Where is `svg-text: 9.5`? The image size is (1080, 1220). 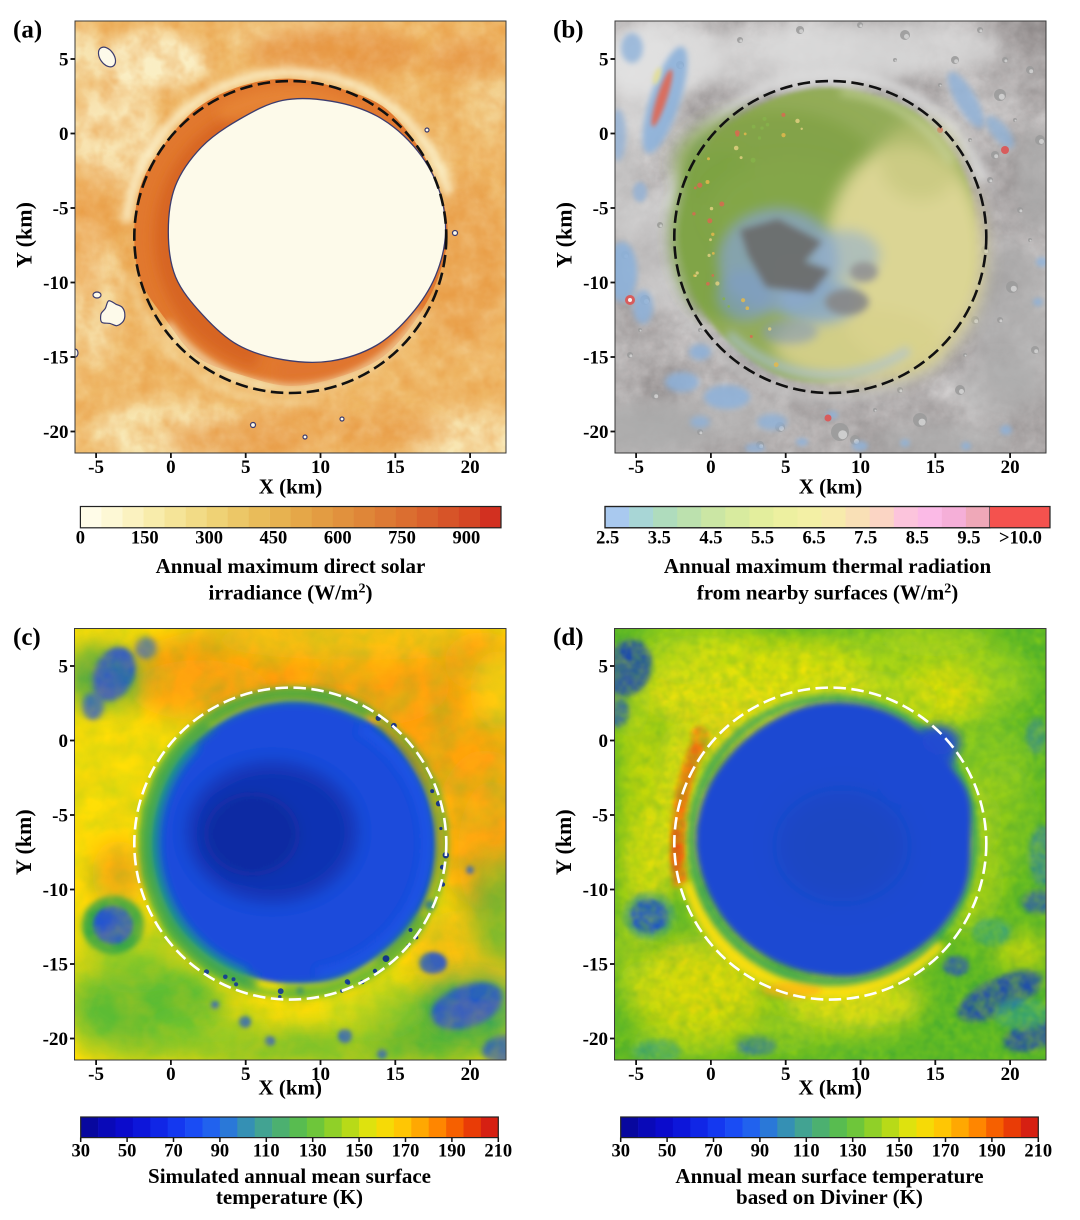 svg-text: 9.5 is located at coordinates (968, 539).